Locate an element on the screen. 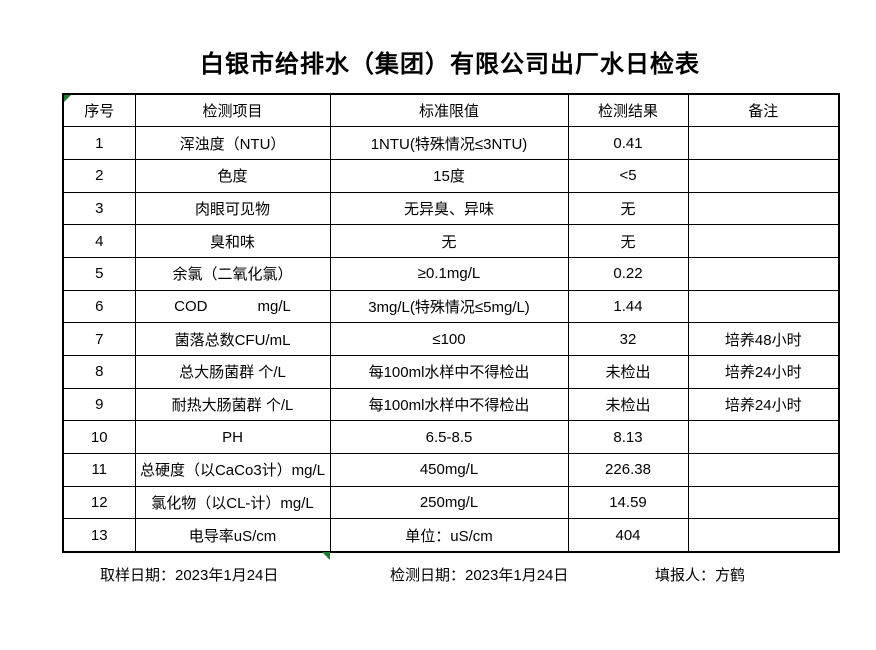 The image size is (876, 650). table-row: 12 氯化物（以CL-计）mg/L 250mg/L 14.59 is located at coordinates (451, 502).